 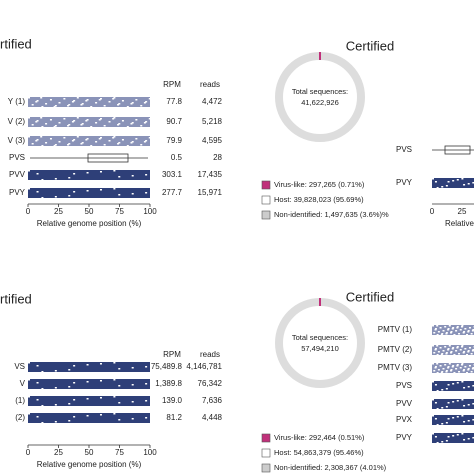 I want to click on row-label: (1), so click(x=20, y=400).